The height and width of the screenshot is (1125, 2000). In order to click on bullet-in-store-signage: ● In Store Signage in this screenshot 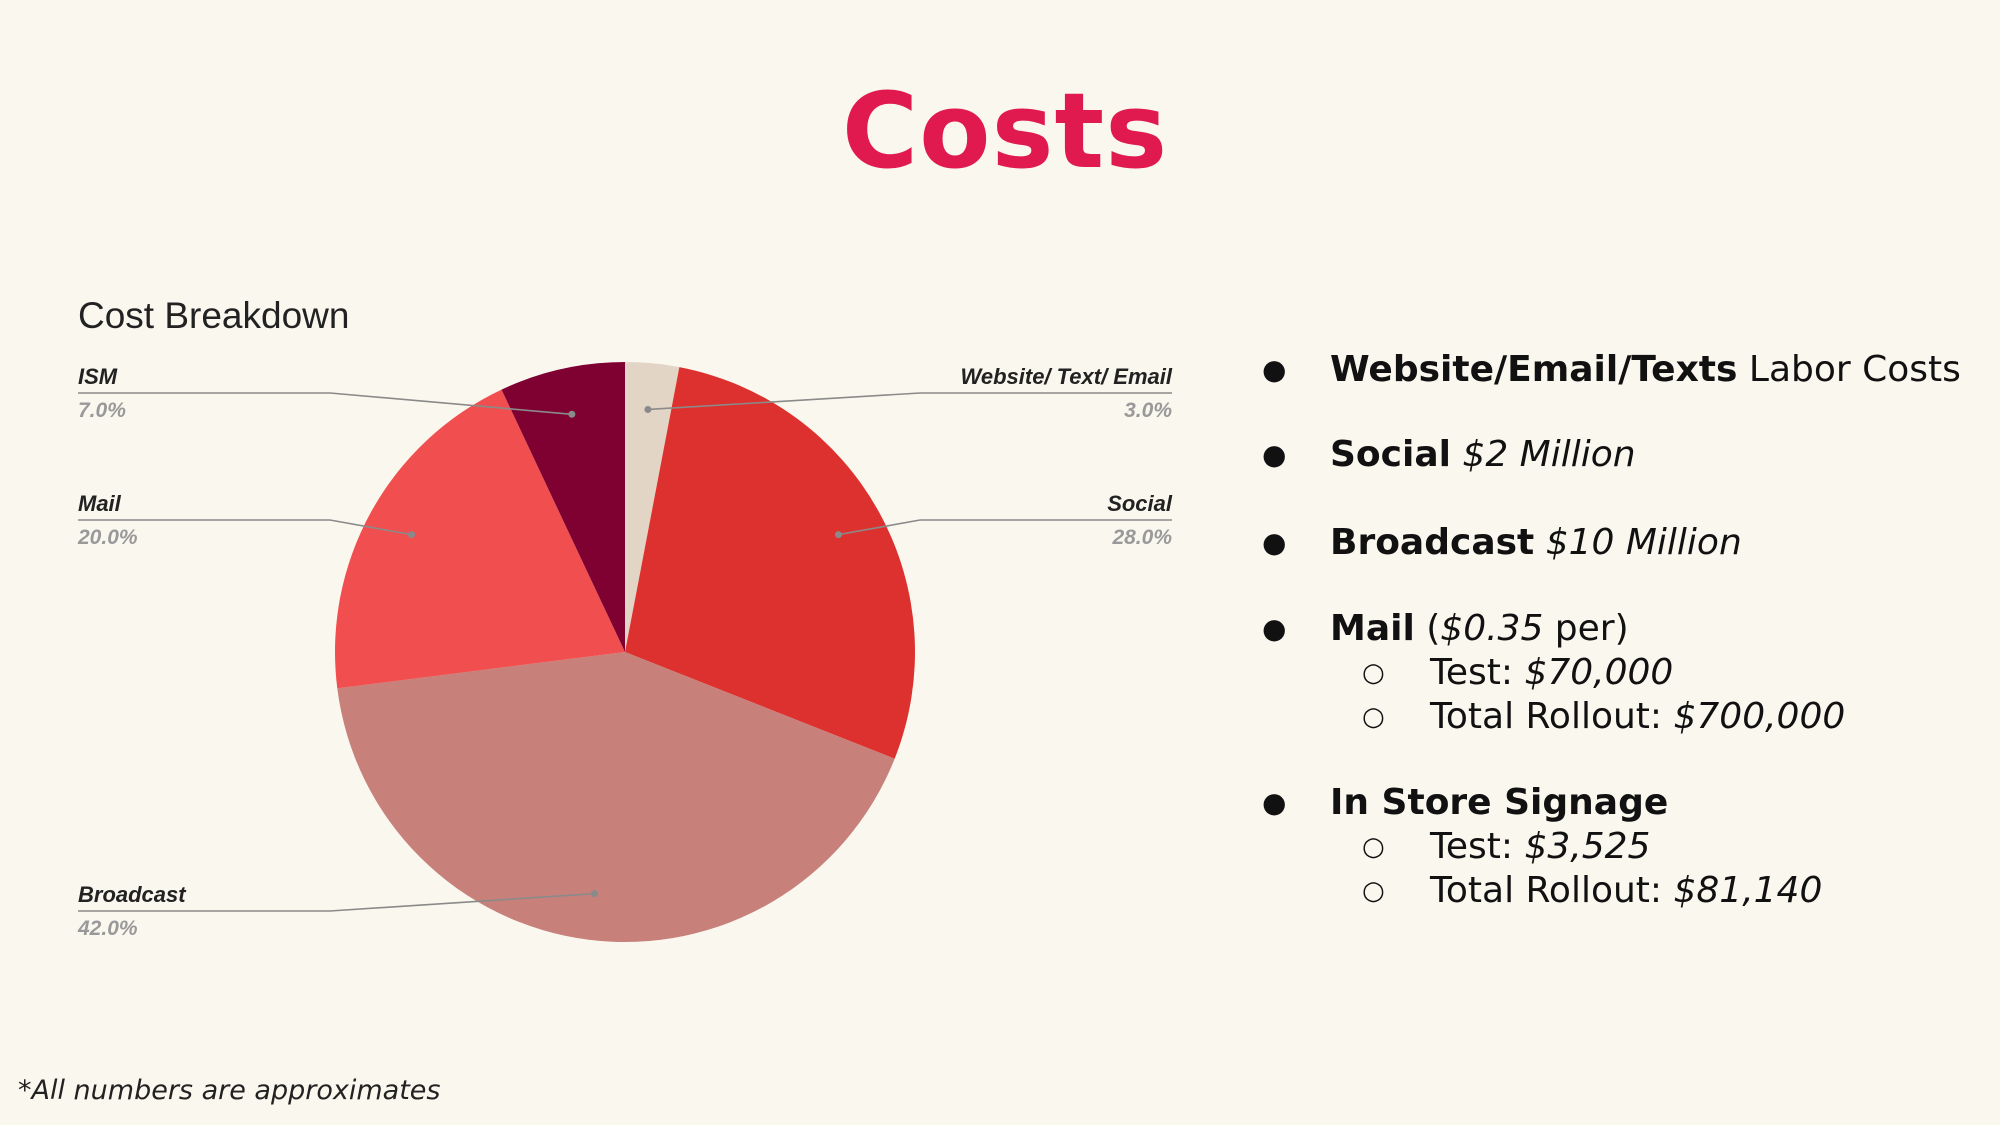, I will do `click(1627, 803)`.